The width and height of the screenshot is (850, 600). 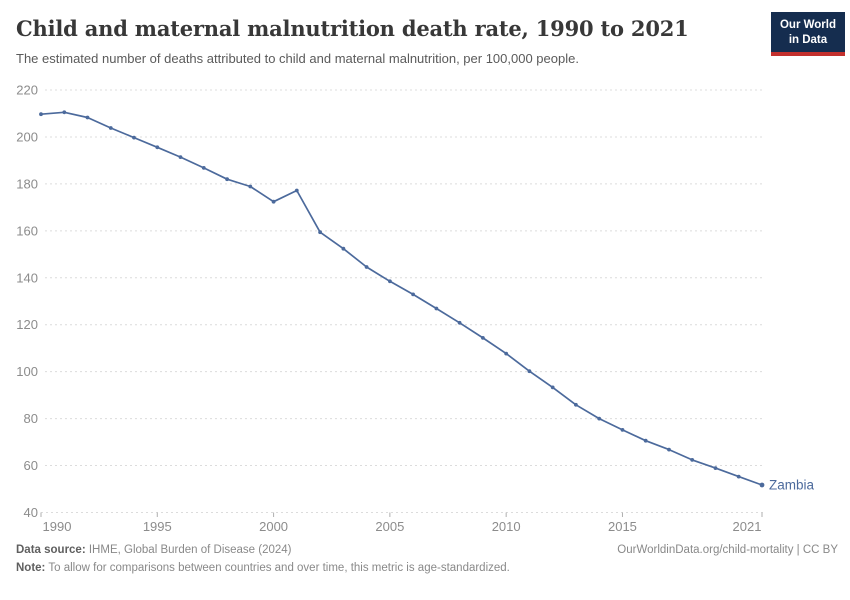 What do you see at coordinates (27, 90) in the screenshot?
I see `y-tick-label: 220` at bounding box center [27, 90].